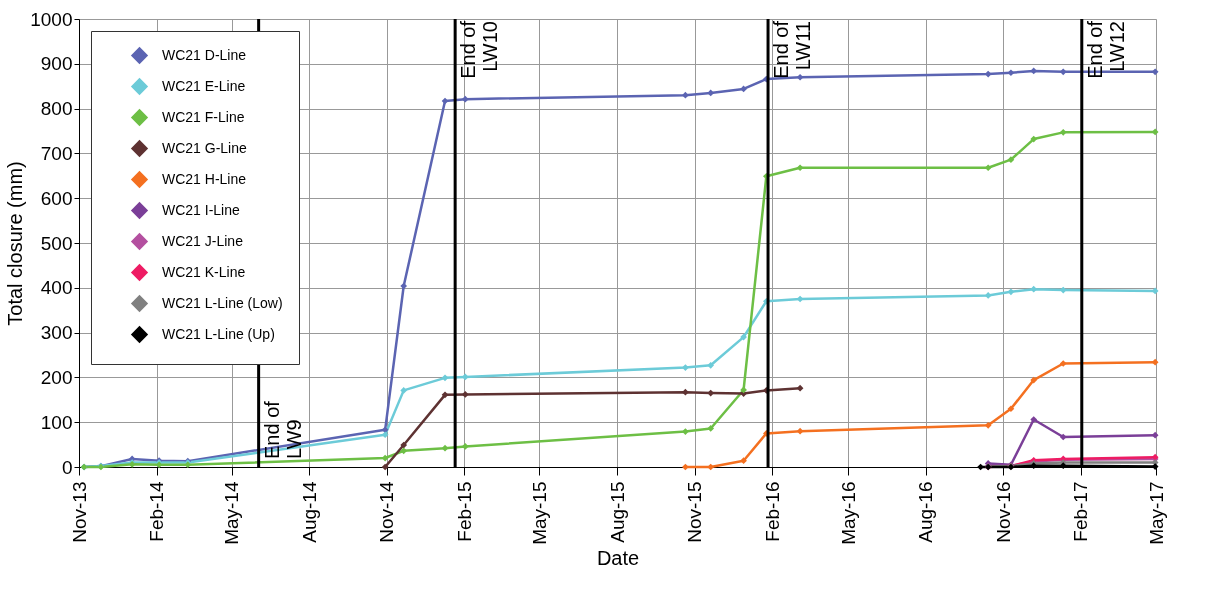  Describe the element at coordinates (387, 512) in the screenshot. I see `x-tick-label: Nov-14` at that location.